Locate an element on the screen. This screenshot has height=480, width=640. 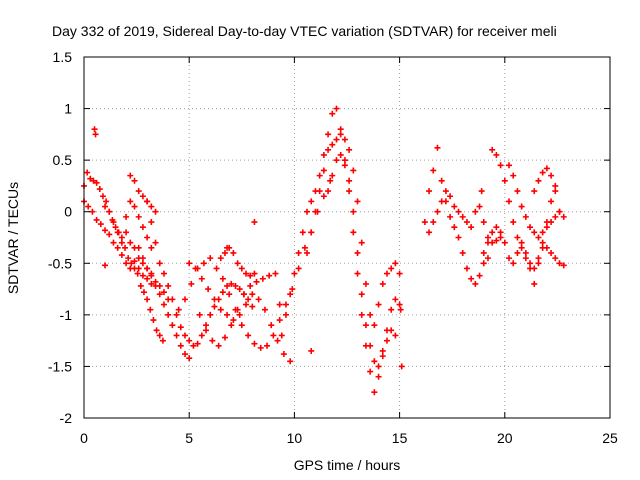
x-axis-label: GPS time / hours is located at coordinates (347, 465).